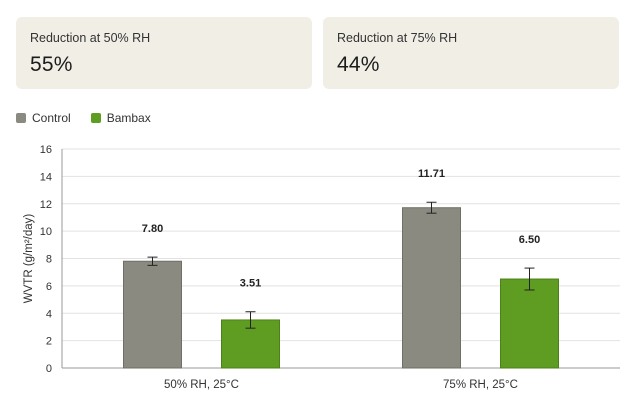 The image size is (634, 411). What do you see at coordinates (49, 314) in the screenshot?
I see `y-tick-label: 4` at bounding box center [49, 314].